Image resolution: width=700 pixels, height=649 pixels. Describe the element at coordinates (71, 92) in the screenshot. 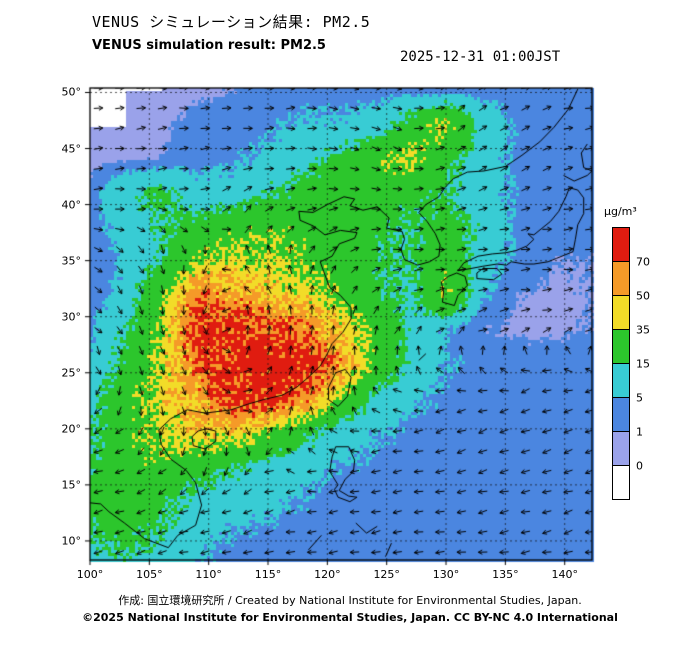

I see `y-tick-label: 50°` at that location.